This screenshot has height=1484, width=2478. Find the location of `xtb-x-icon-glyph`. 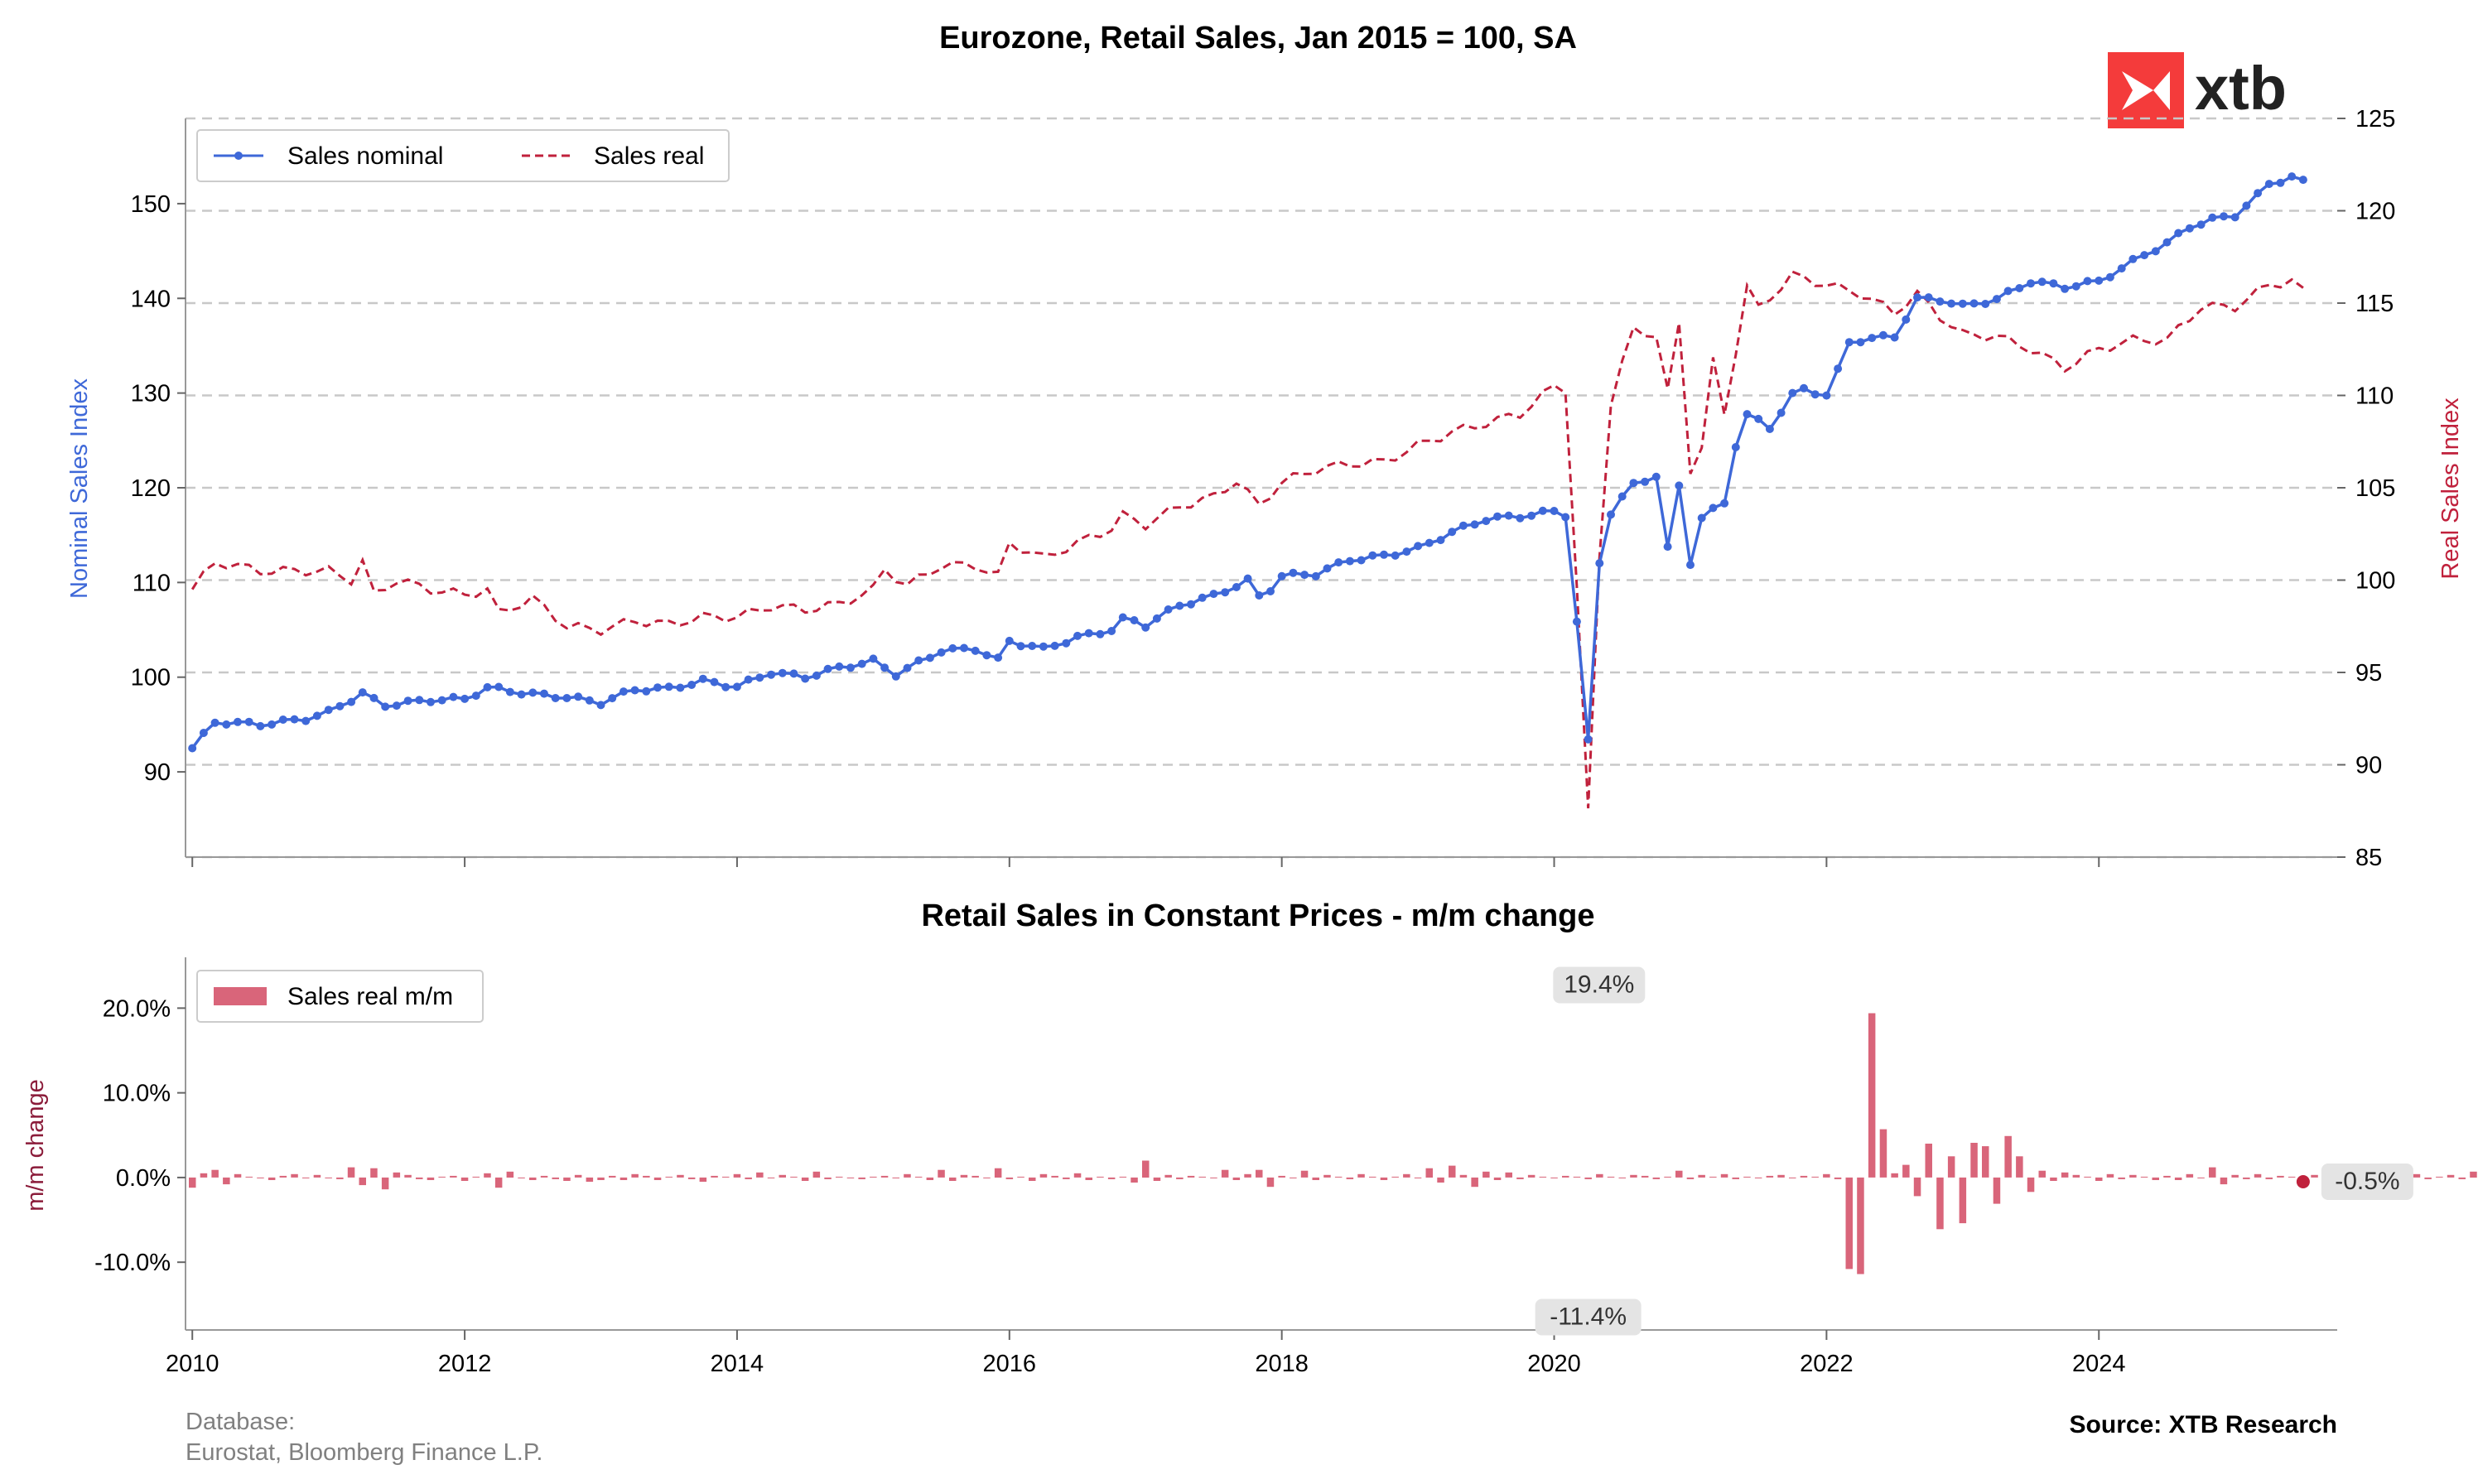

xtb-x-icon-glyph is located at coordinates (2146, 90).